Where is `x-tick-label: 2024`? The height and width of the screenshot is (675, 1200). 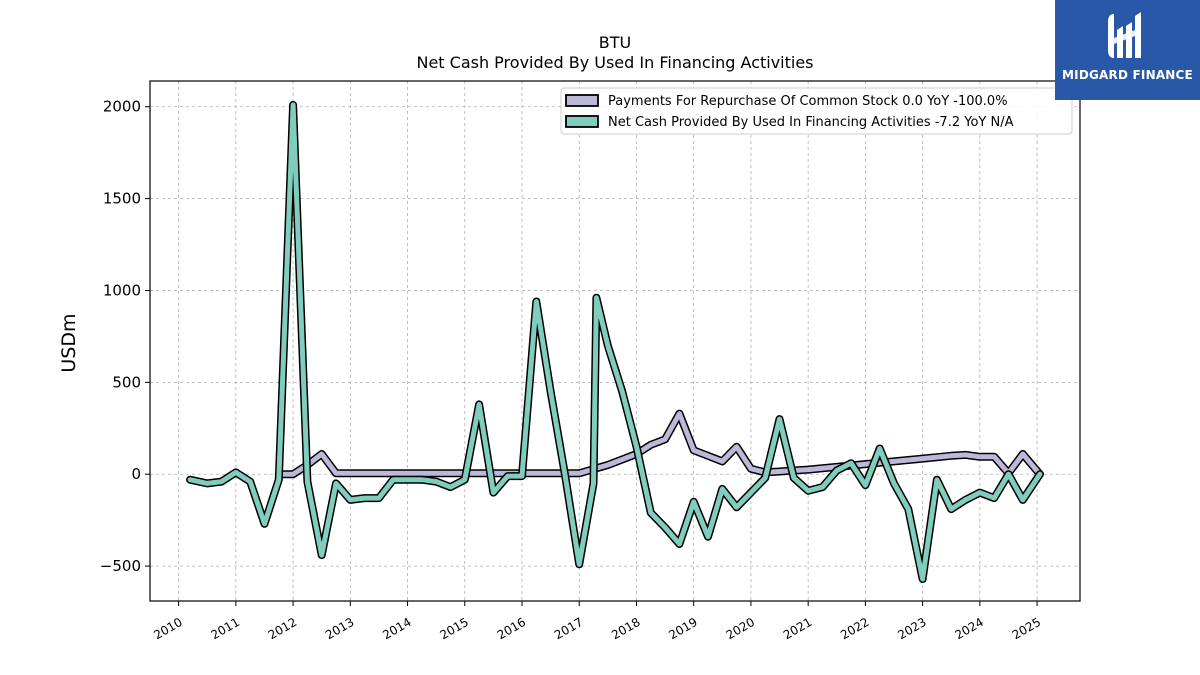
x-tick-label: 2024 is located at coordinates (969, 628).